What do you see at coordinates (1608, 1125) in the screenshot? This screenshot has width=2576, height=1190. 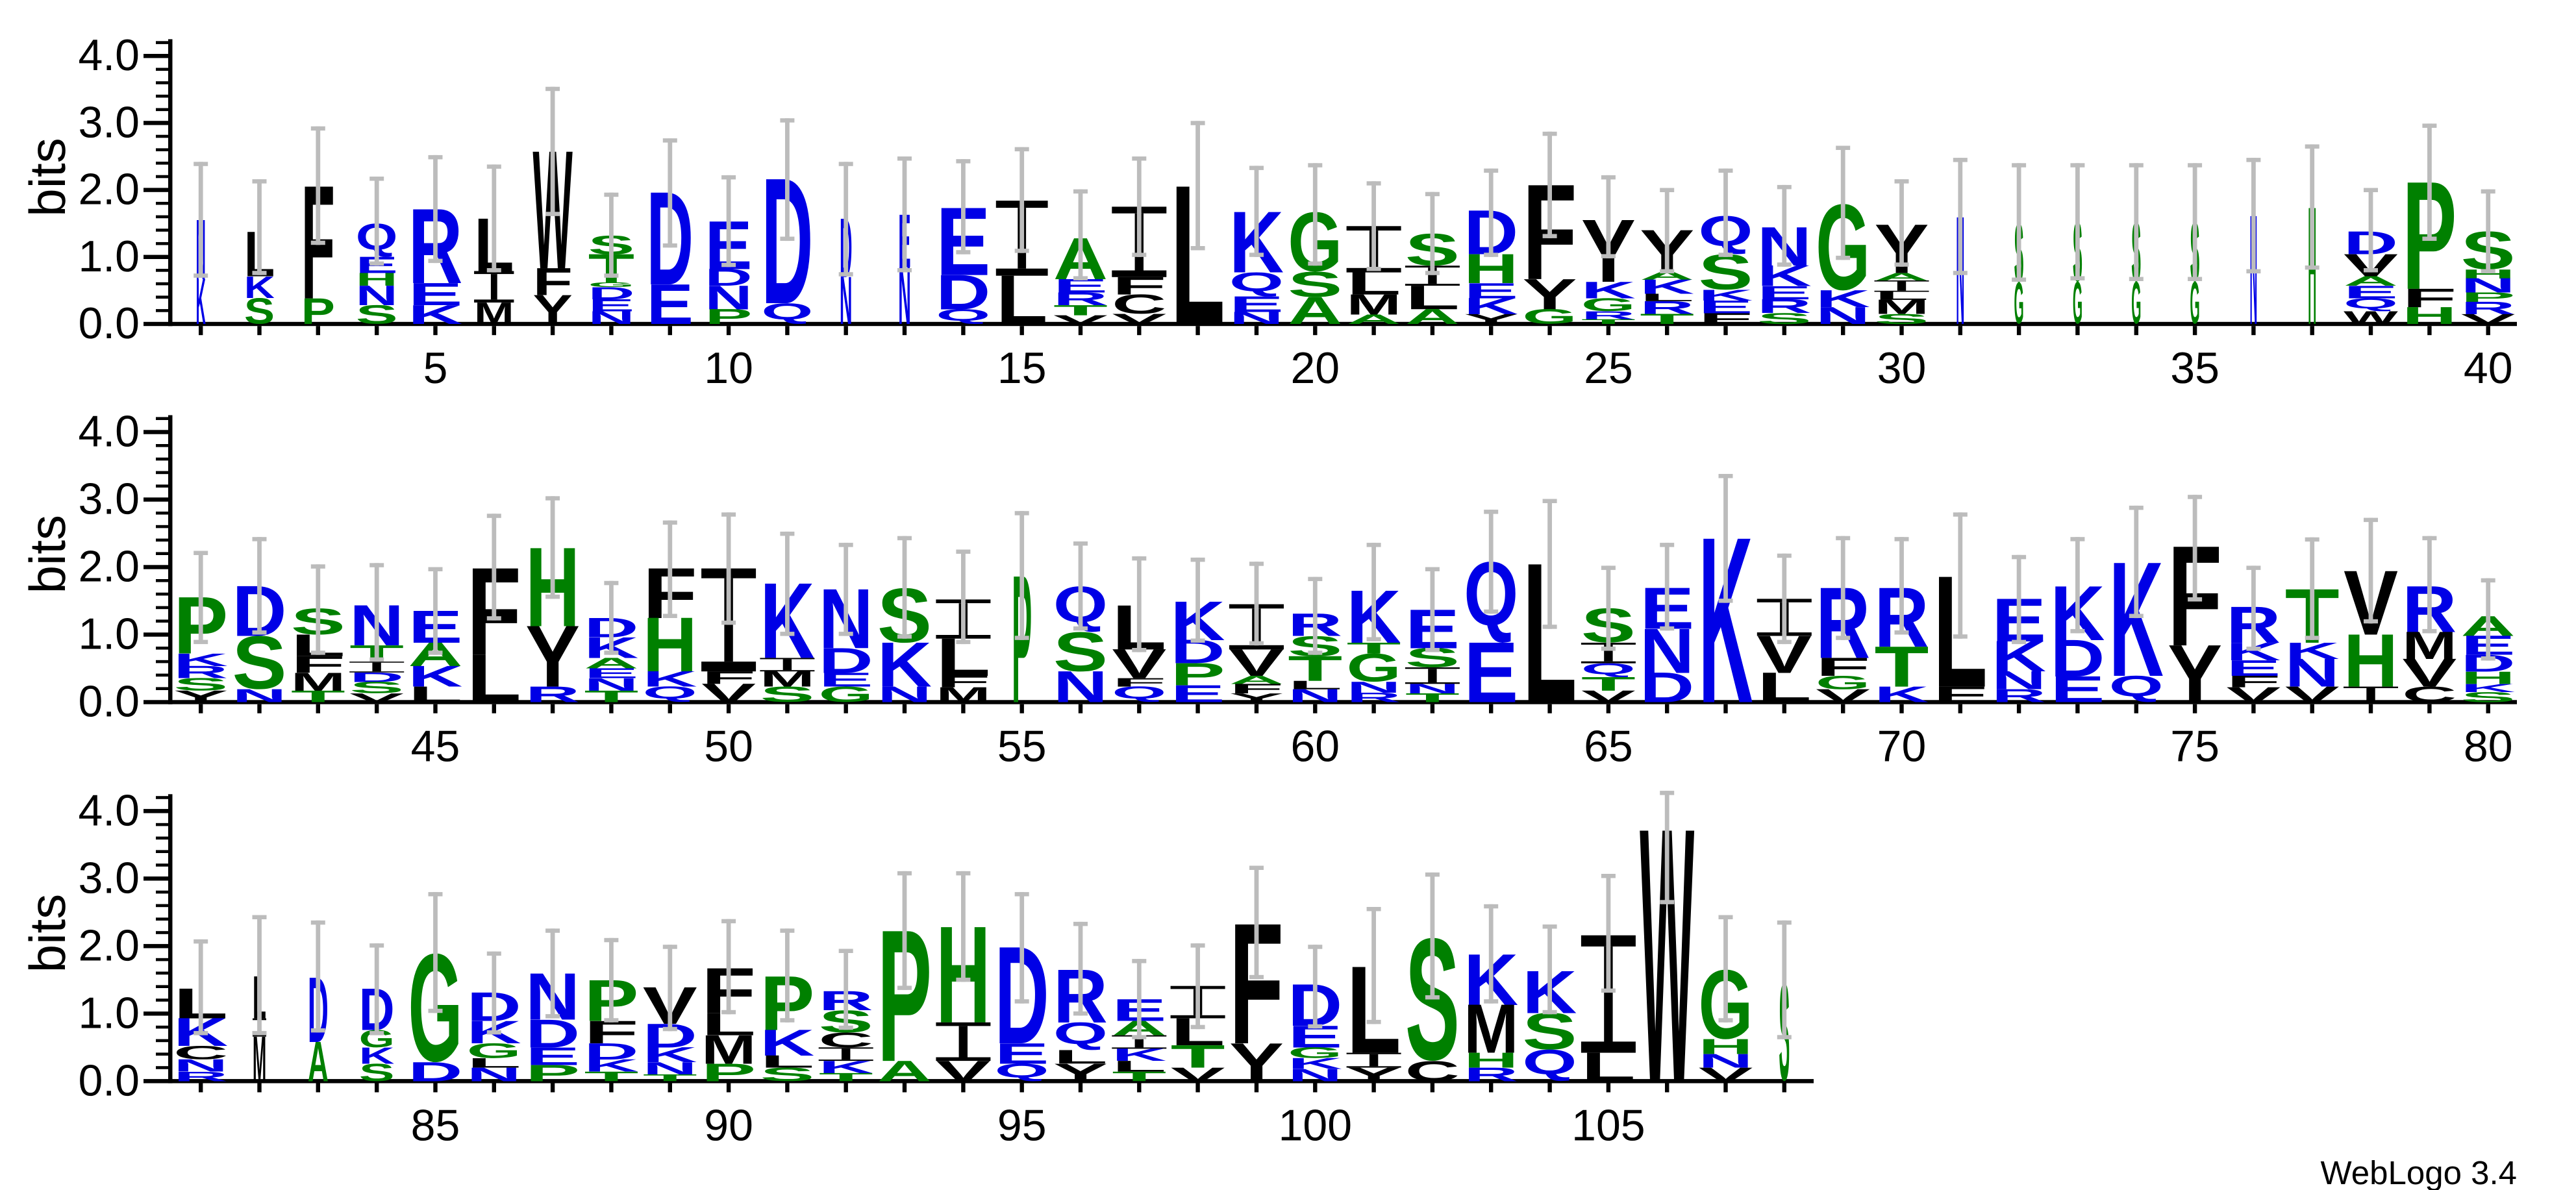 I see `svg-text: 105` at bounding box center [1608, 1125].